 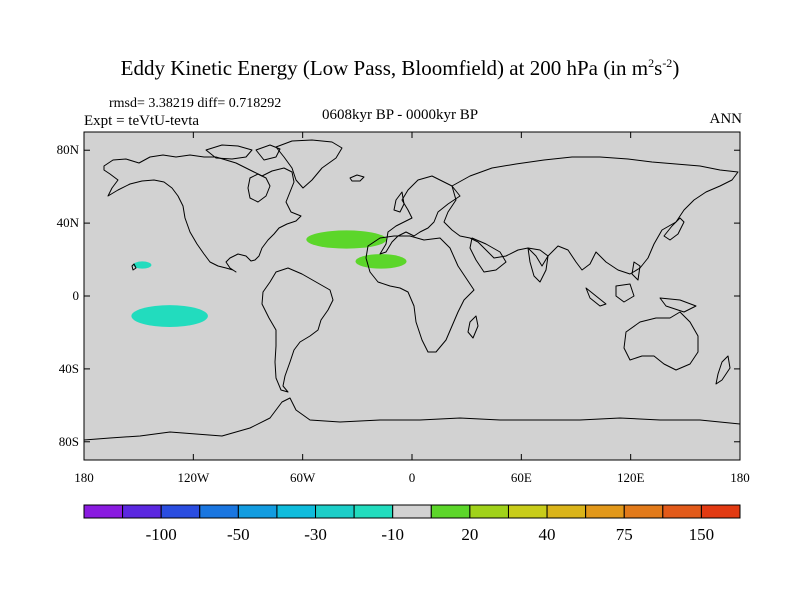 I want to click on lat-tick-label: 80N, so click(x=68, y=149).